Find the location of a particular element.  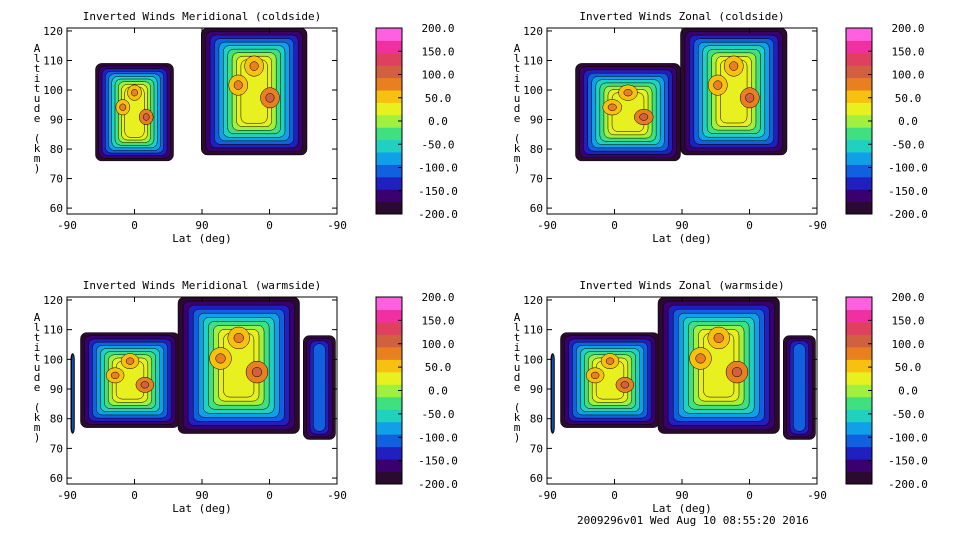

colorbar-tick-label: 0.0 is located at coordinates (438, 121).